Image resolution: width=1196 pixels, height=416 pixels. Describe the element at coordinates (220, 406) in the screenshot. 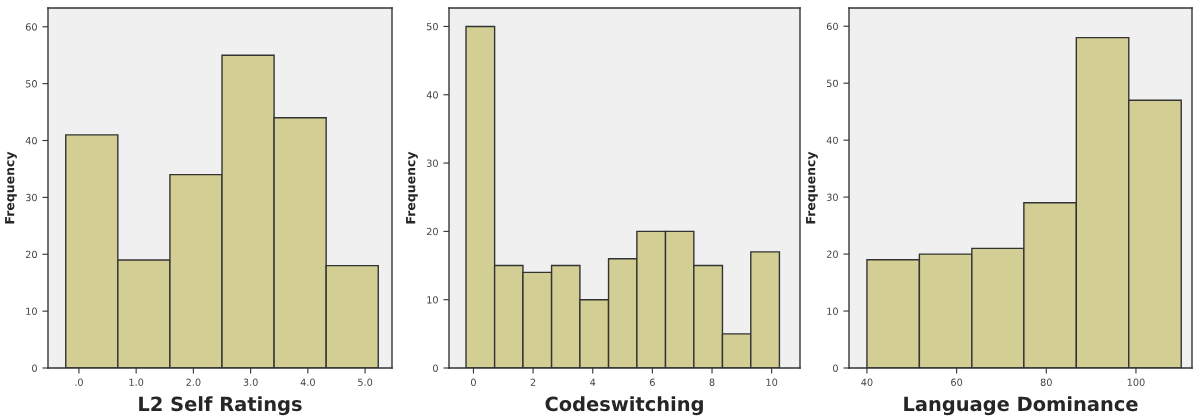

I see `x-axis-title: L2 Self Ratings` at that location.